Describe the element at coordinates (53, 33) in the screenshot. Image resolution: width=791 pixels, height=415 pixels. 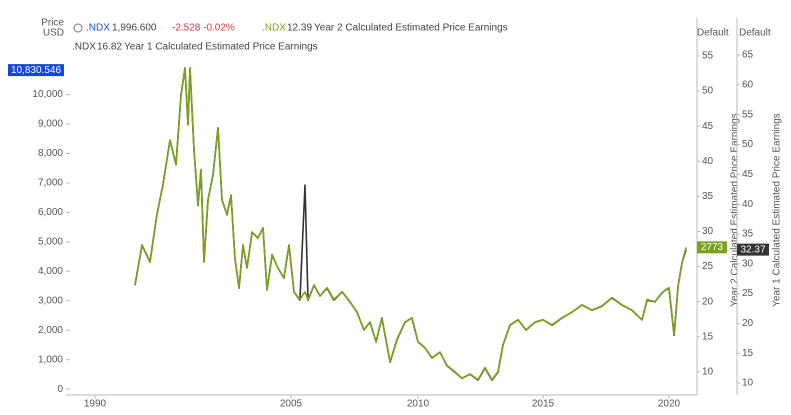
I see `price-unit: USD` at that location.